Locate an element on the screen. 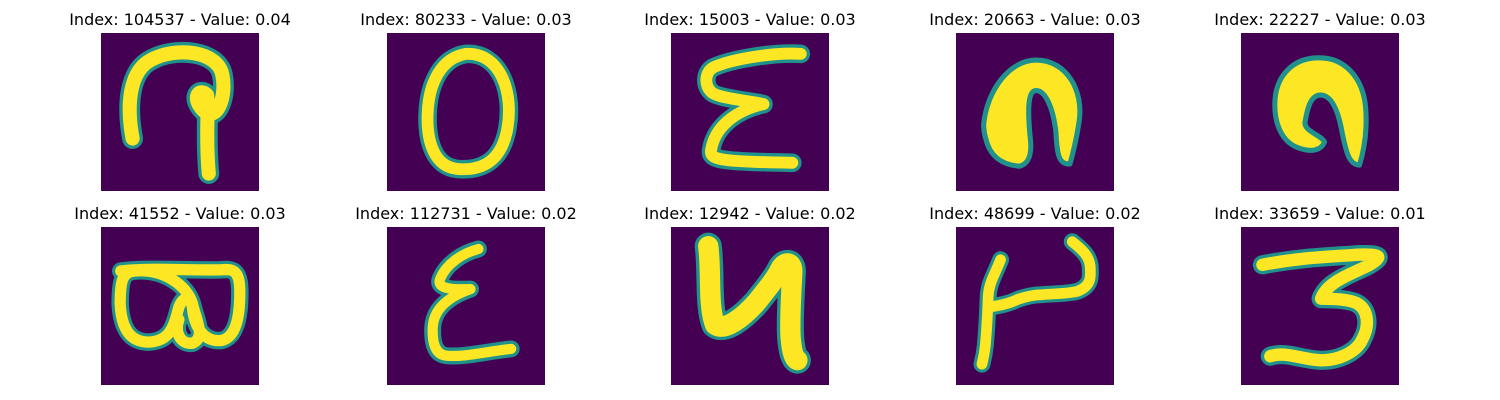 This screenshot has height=400, width=1500. sample-panel-1: Index: 104537 - Value: 0.04 is located at coordinates (180, 105).